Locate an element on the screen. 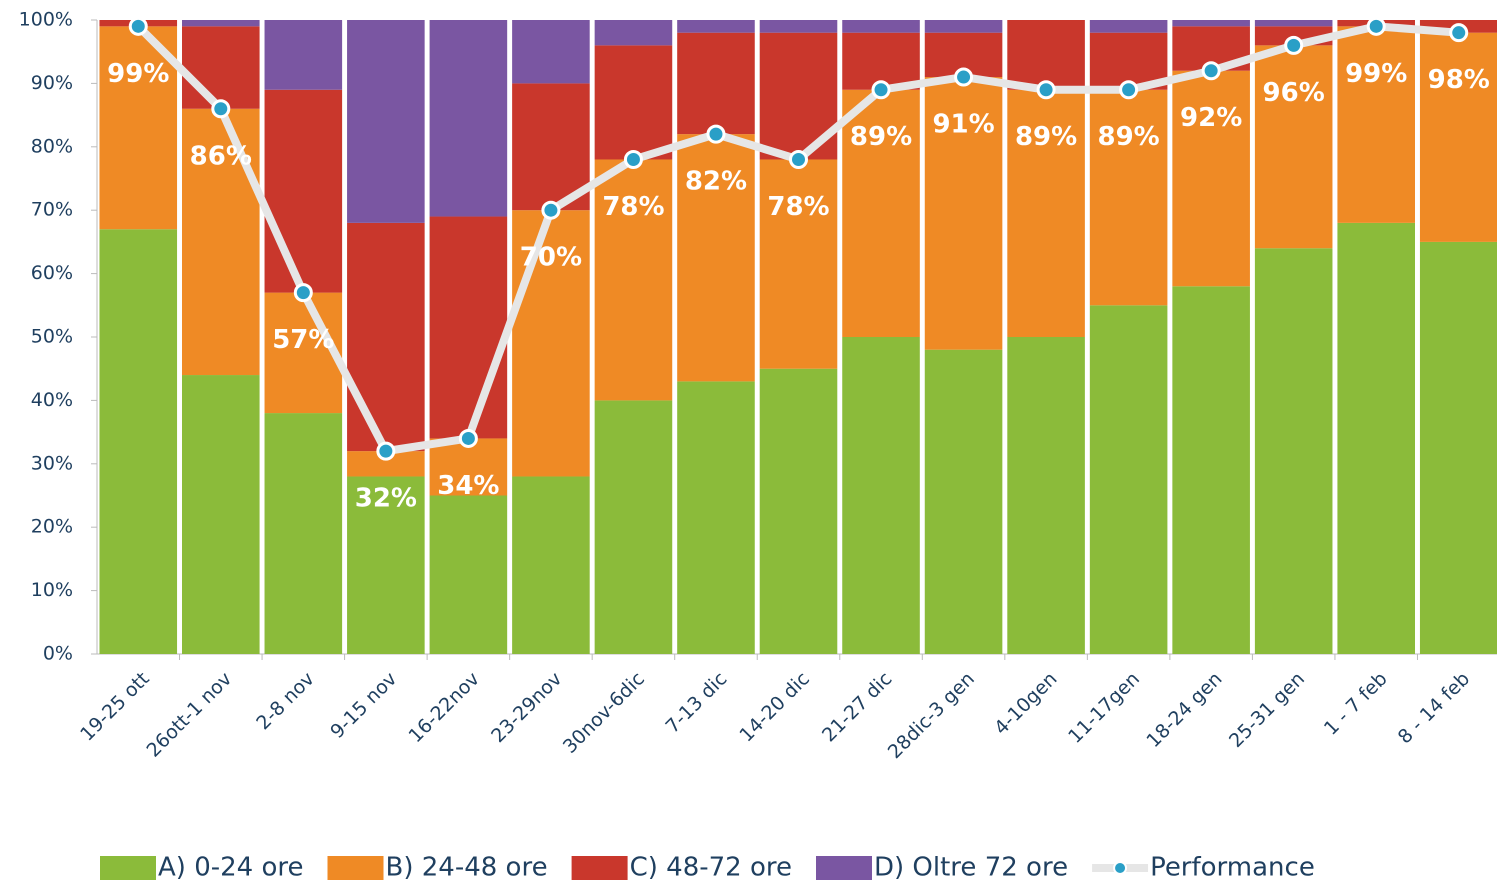  data-label: 70% is located at coordinates (551, 258).